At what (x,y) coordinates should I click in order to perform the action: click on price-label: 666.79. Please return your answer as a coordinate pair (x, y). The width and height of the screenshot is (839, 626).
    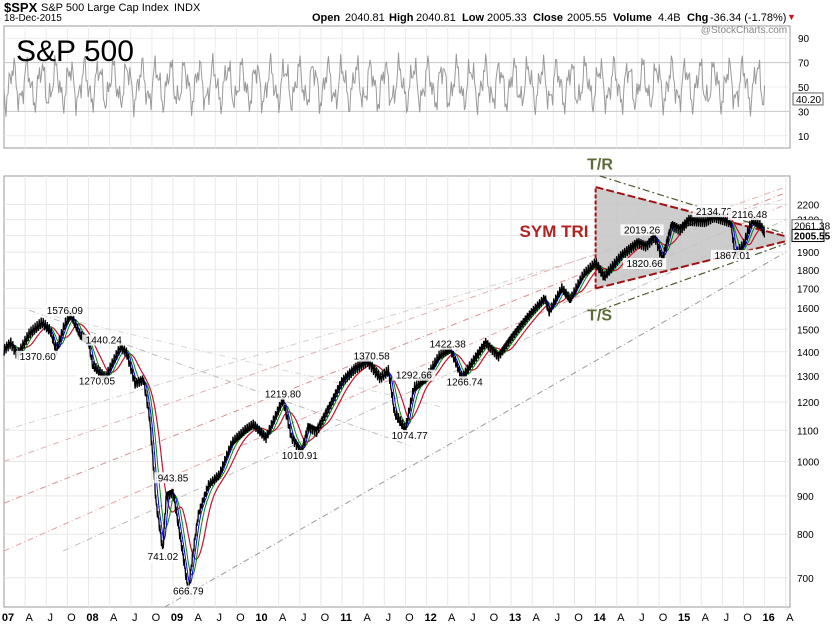
    Looking at the image, I should click on (188, 592).